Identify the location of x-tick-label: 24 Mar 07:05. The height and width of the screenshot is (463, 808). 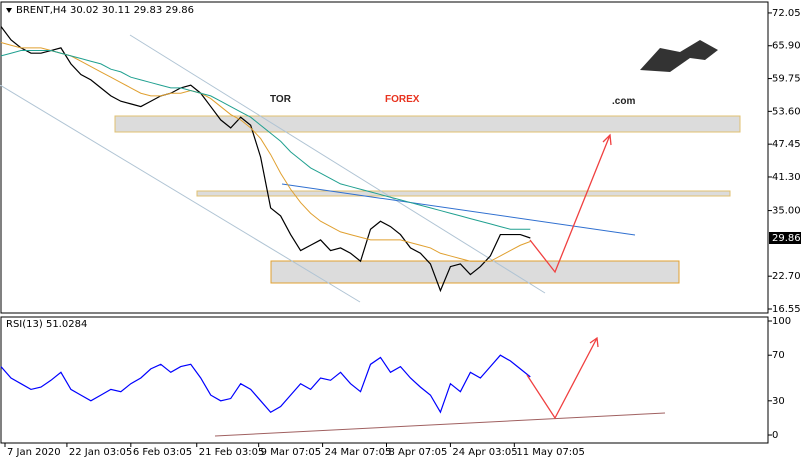
(358, 452).